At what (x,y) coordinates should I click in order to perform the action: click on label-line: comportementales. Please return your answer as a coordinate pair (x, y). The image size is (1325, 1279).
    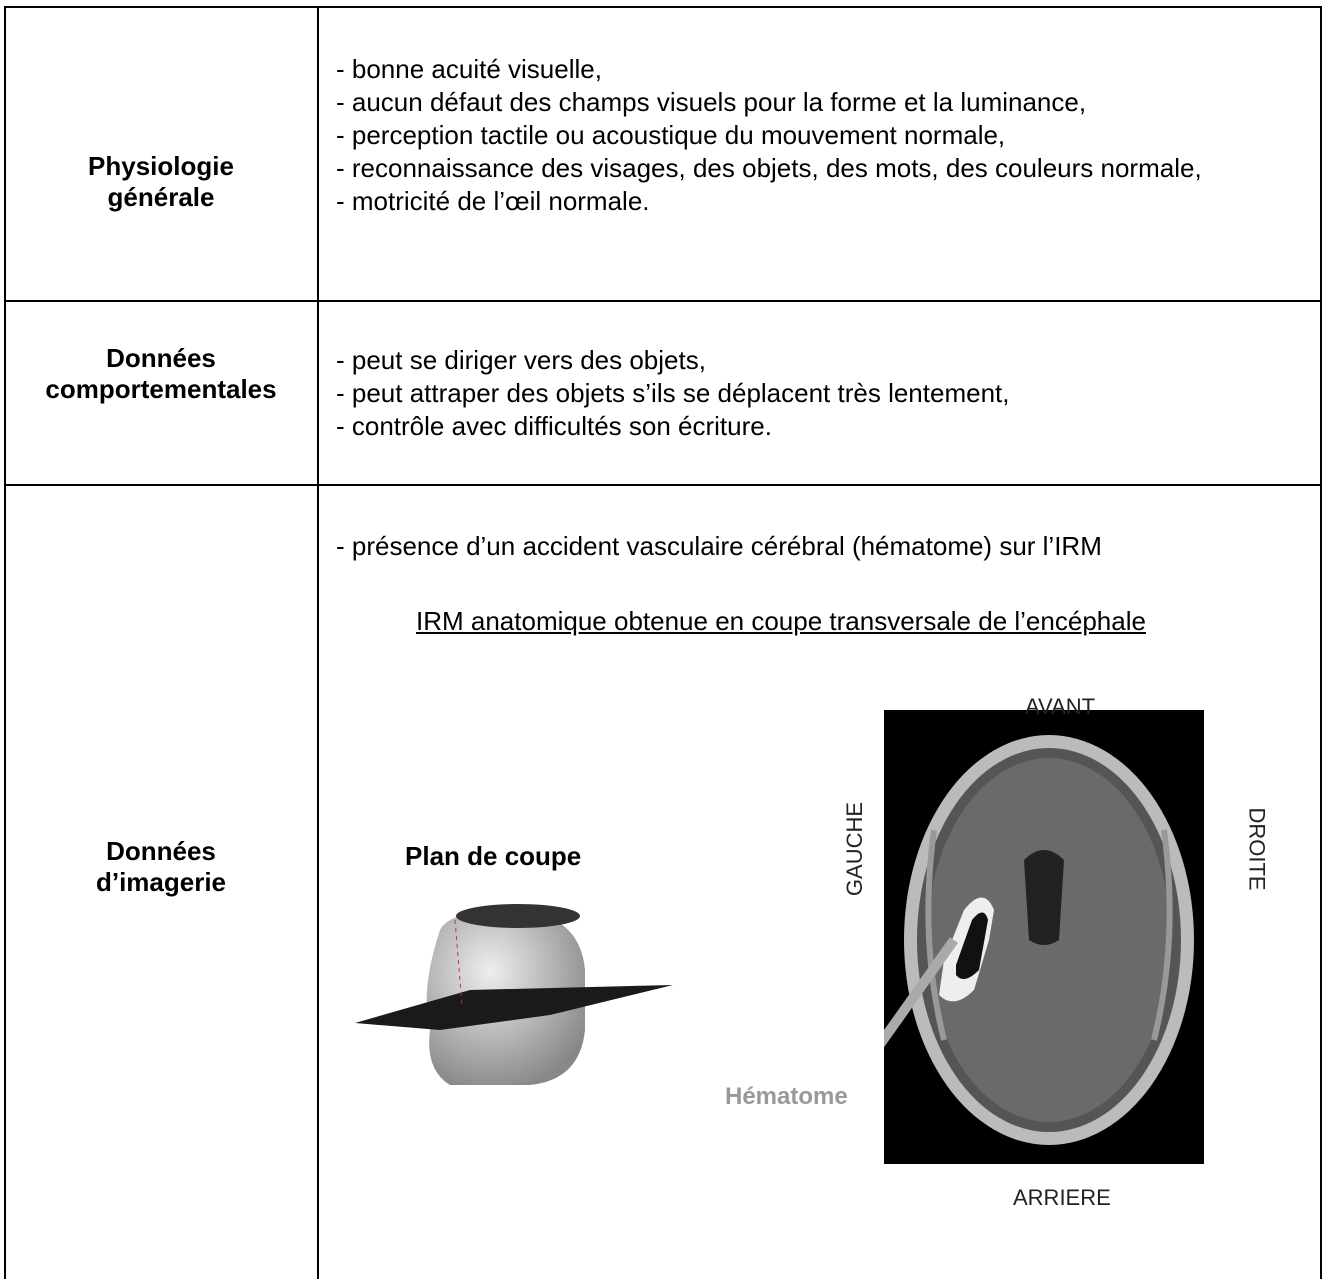
    Looking at the image, I should click on (161, 389).